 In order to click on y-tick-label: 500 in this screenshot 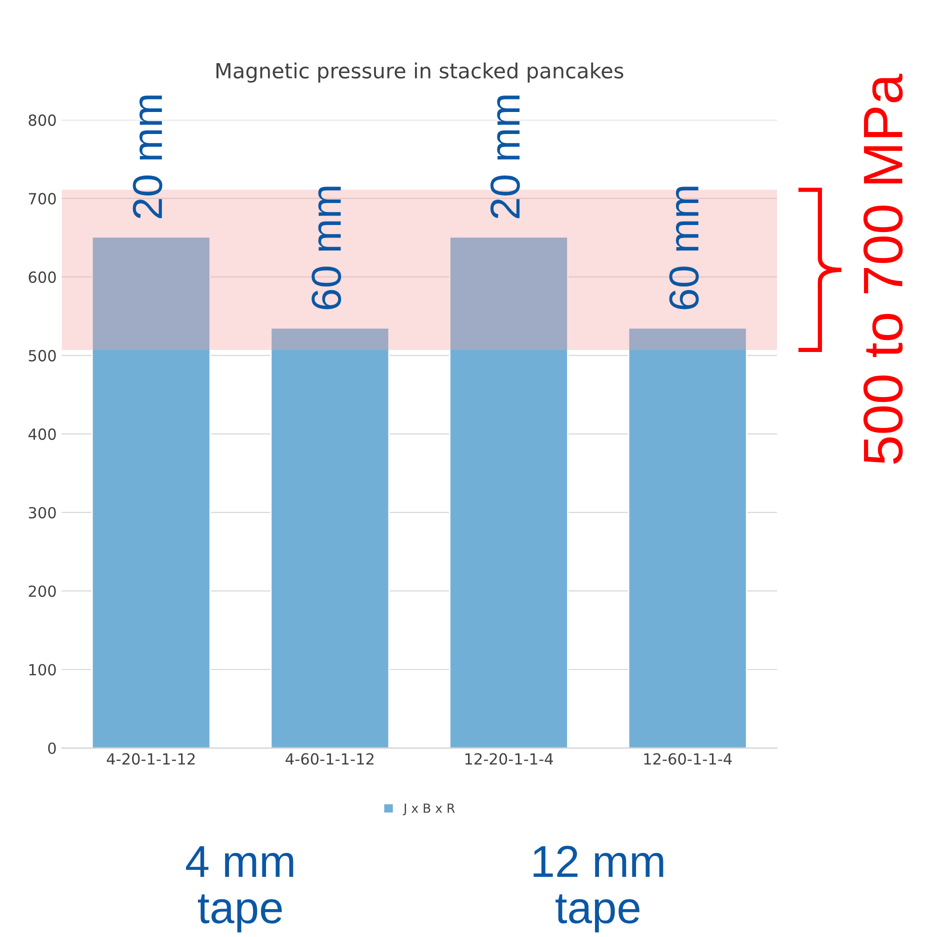, I will do `click(42, 356)`.